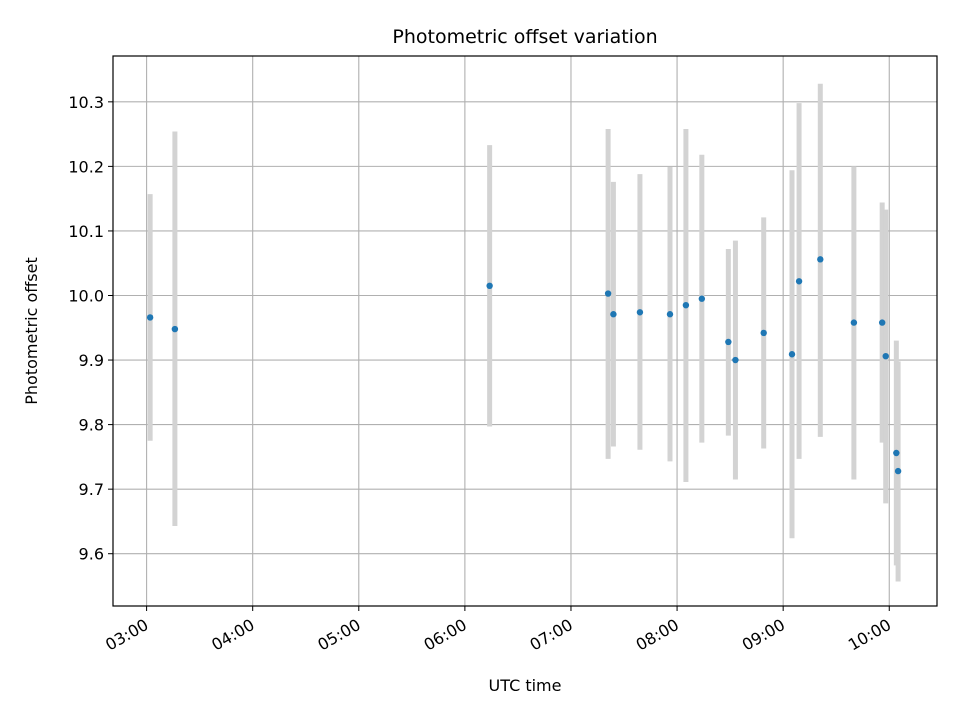 This screenshot has height=720, width=960. Describe the element at coordinates (31, 331) in the screenshot. I see `y-axis-label: Photometric offset` at that location.